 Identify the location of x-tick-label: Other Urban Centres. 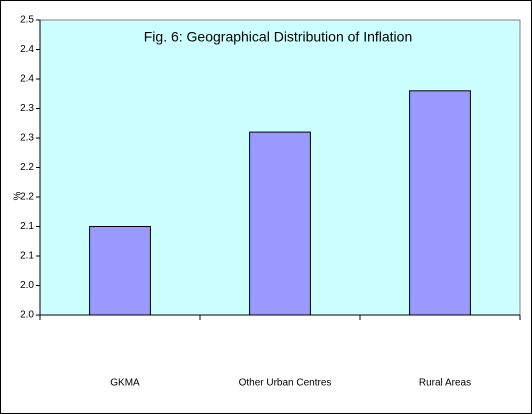
(285, 383).